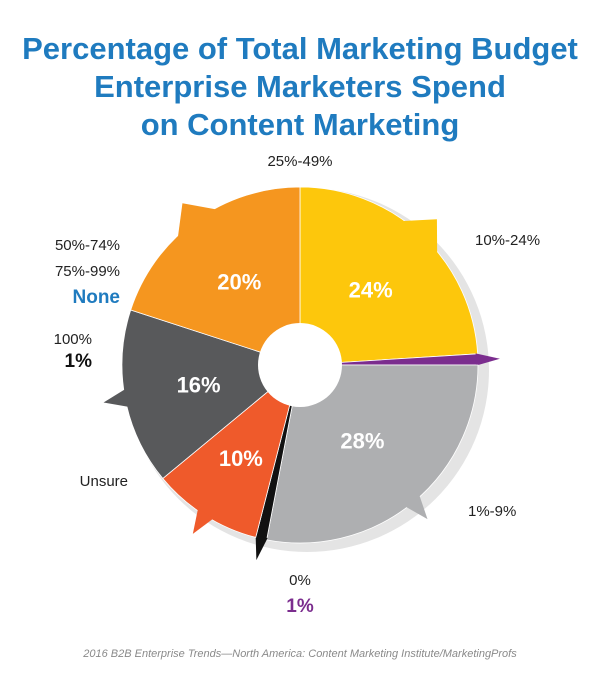 The image size is (600, 688). I want to click on category-label-1-9: 1%-9%, so click(492, 511).